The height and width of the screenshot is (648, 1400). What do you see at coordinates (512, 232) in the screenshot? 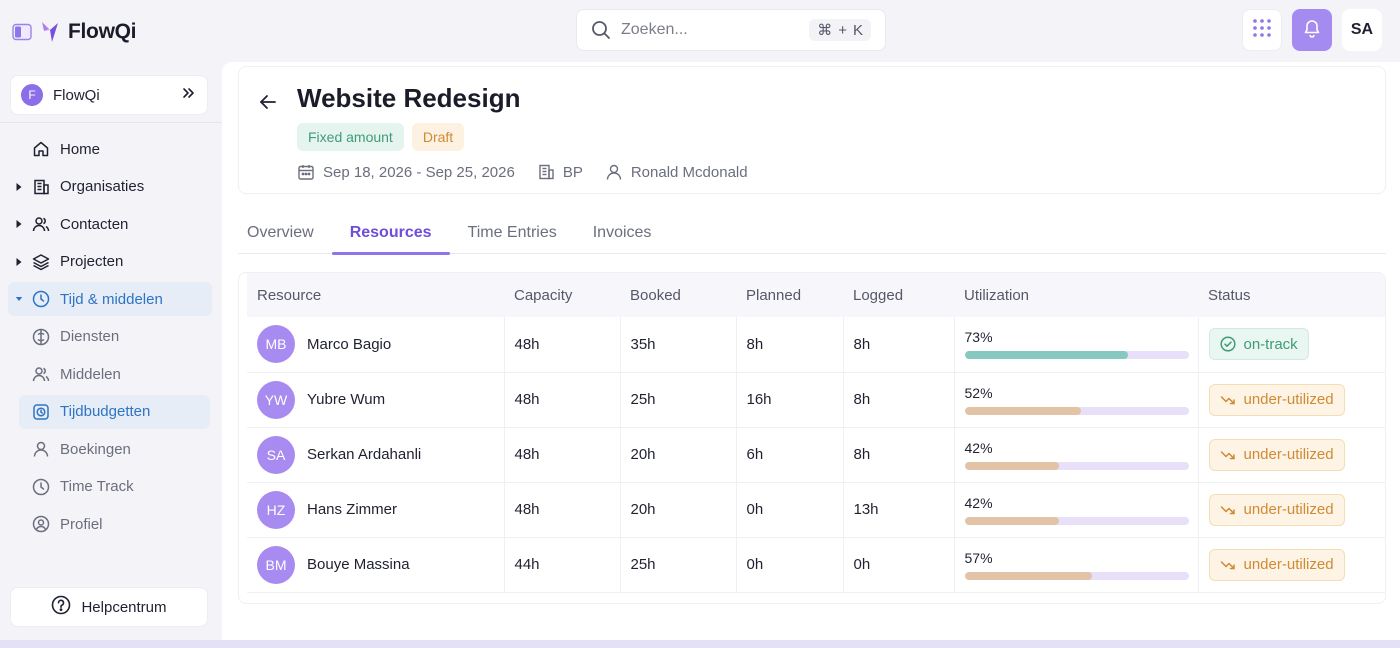
I see `tab-time-entries: Time Entries` at bounding box center [512, 232].